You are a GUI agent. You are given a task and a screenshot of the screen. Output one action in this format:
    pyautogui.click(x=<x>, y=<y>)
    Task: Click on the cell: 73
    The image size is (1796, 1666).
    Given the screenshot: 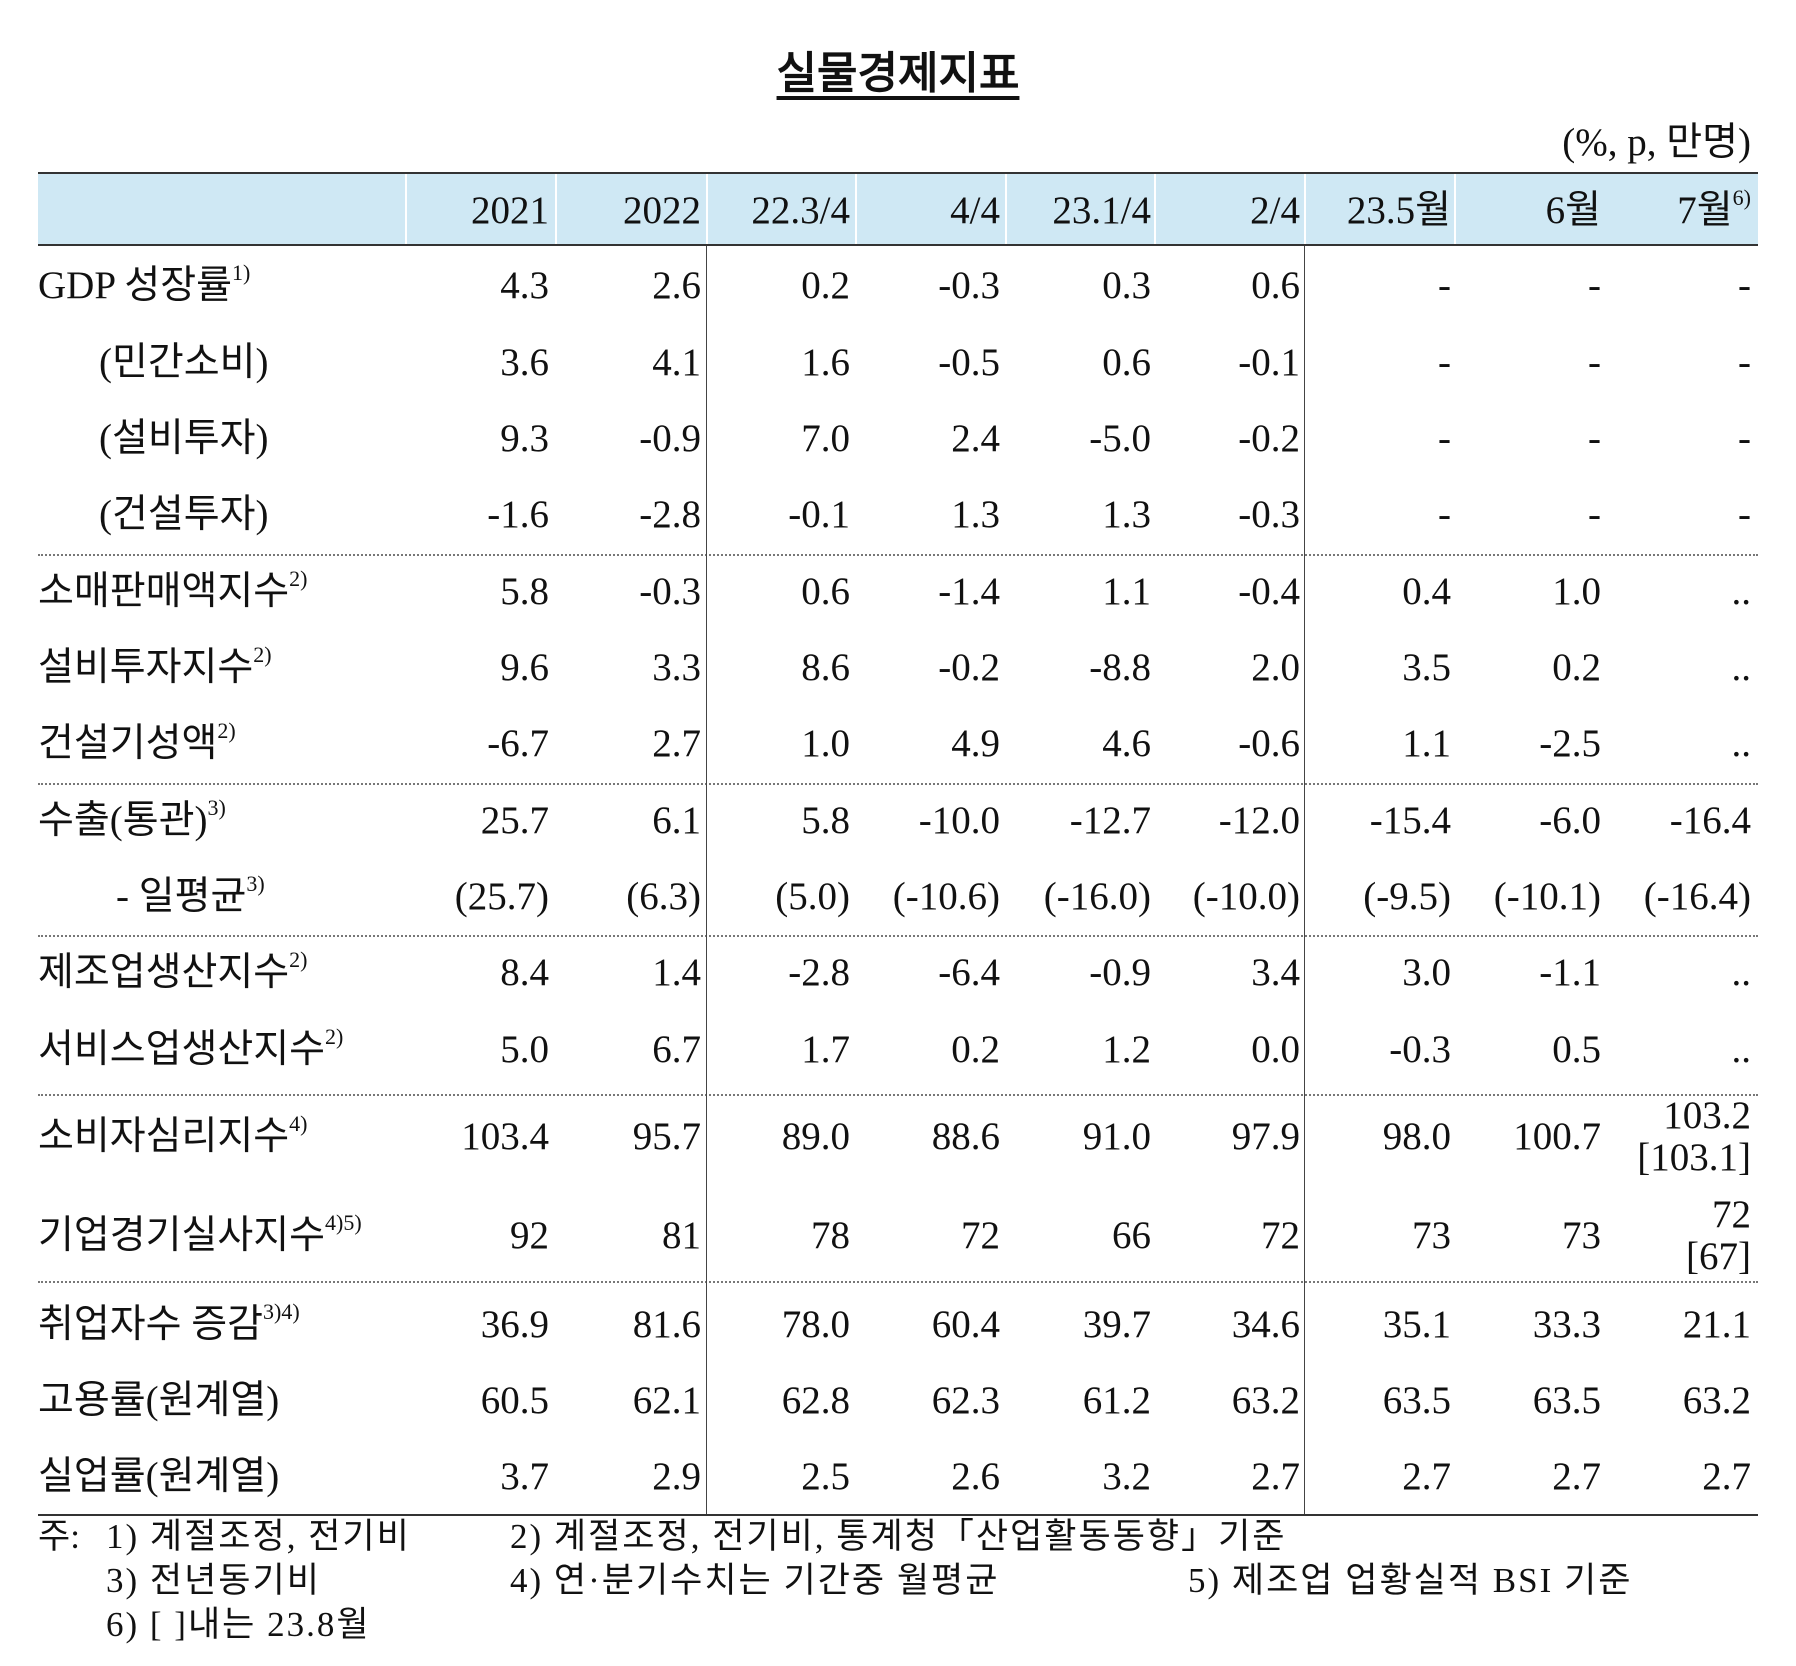 What is the action you would take?
    pyautogui.click(x=1431, y=1235)
    